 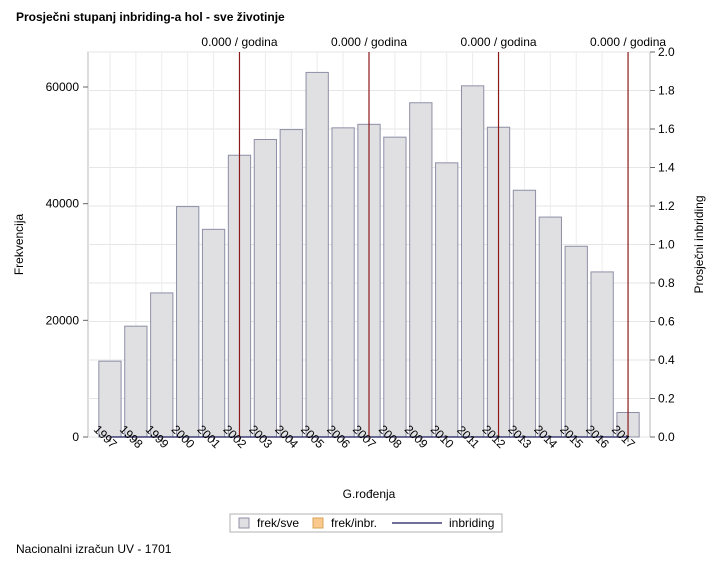 What do you see at coordinates (666, 129) in the screenshot?
I see `y2-tick-label: 1.6` at bounding box center [666, 129].